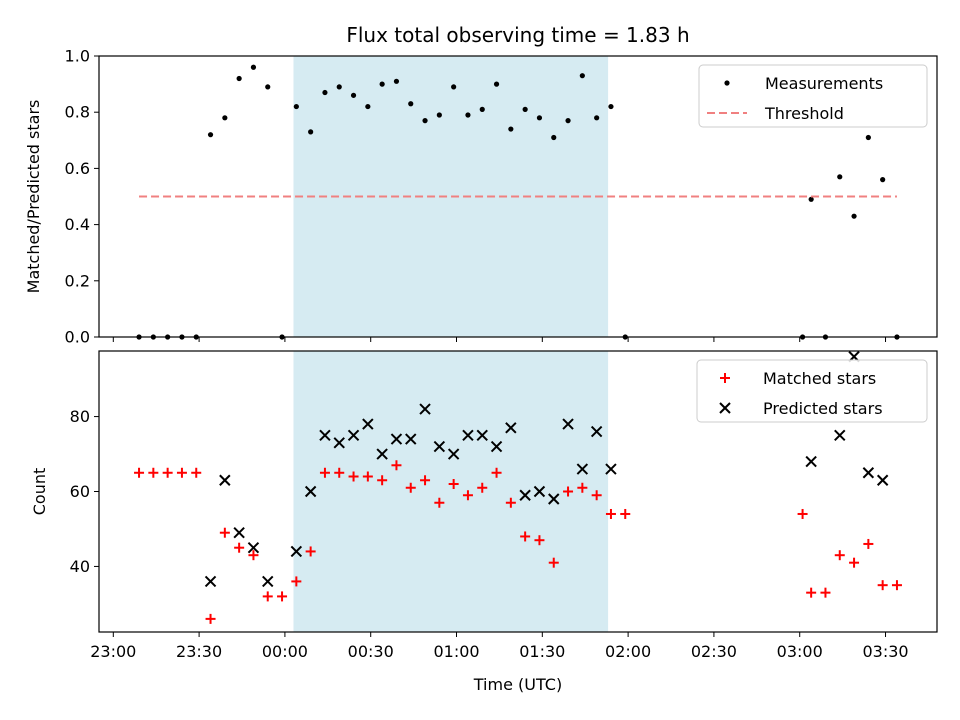 This screenshot has height=720, width=960. Describe the element at coordinates (456, 651) in the screenshot. I see `x-tick-label: 01:00` at that location.